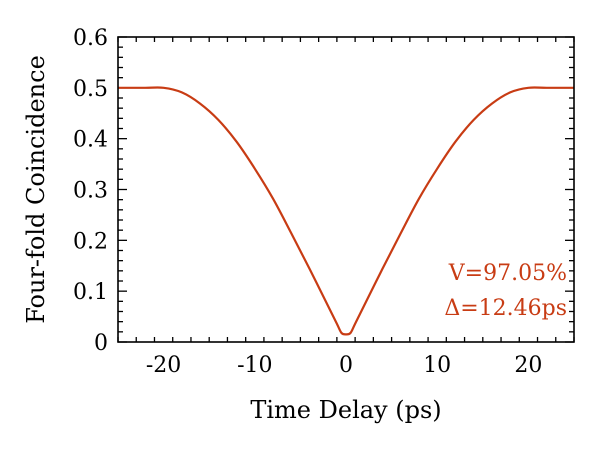 The width and height of the screenshot is (600, 457). What do you see at coordinates (90, 140) in the screenshot?
I see `y-tick-label: 0.4` at bounding box center [90, 140].